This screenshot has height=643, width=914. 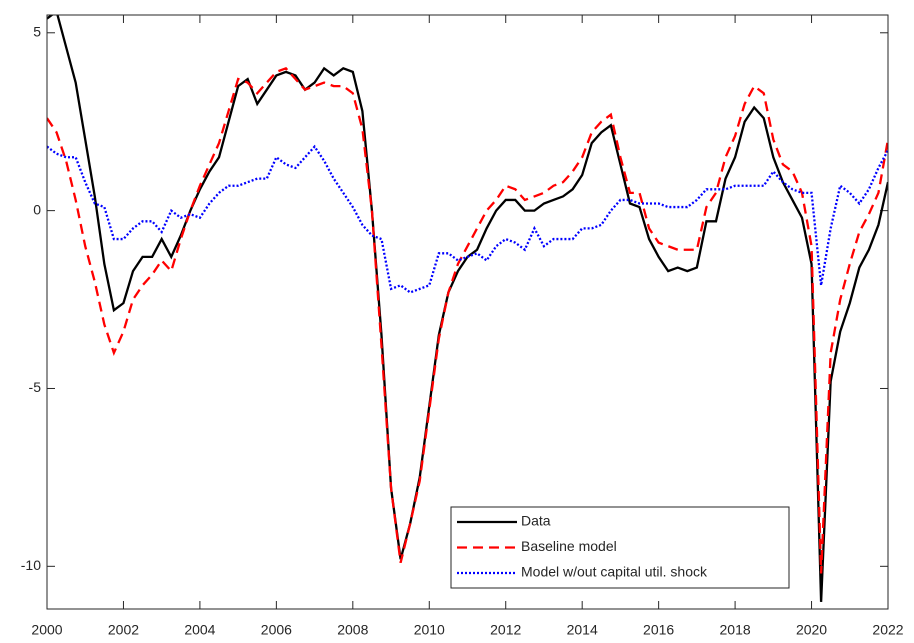 I want to click on x-tick-label: 2002, so click(x=123, y=630).